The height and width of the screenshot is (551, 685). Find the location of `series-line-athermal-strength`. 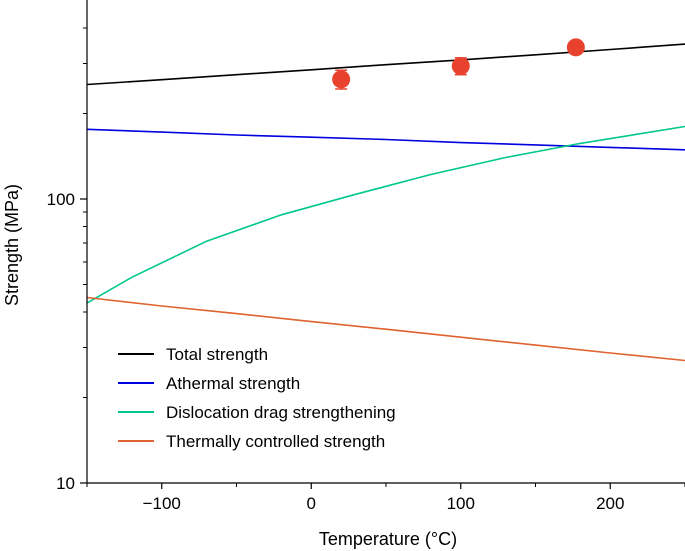

series-line-athermal-strength is located at coordinates (385, 139).